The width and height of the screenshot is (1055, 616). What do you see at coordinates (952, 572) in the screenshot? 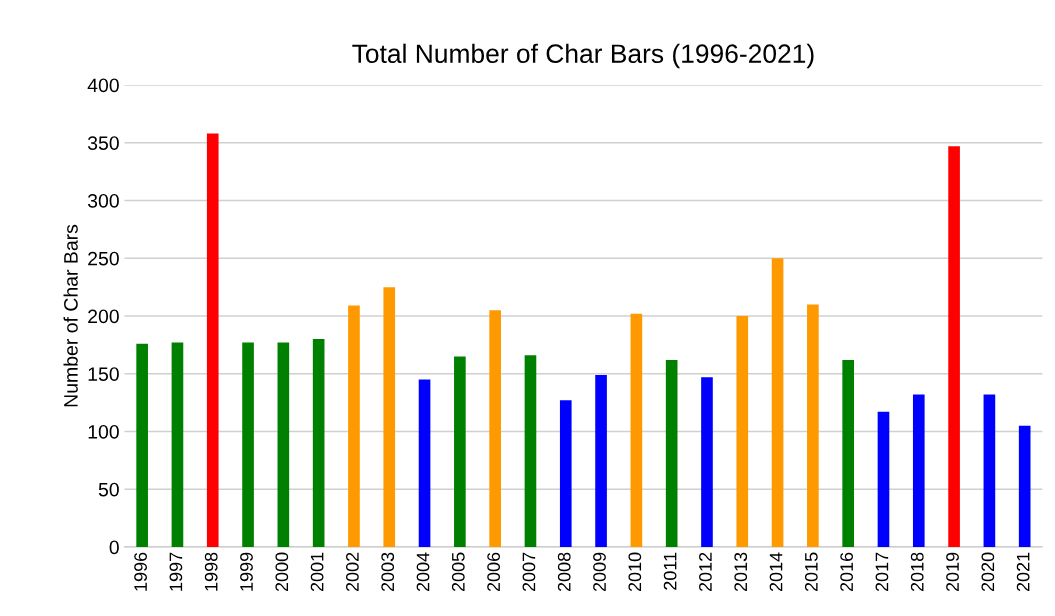
I see `x-tick-label: 2019` at bounding box center [952, 572].